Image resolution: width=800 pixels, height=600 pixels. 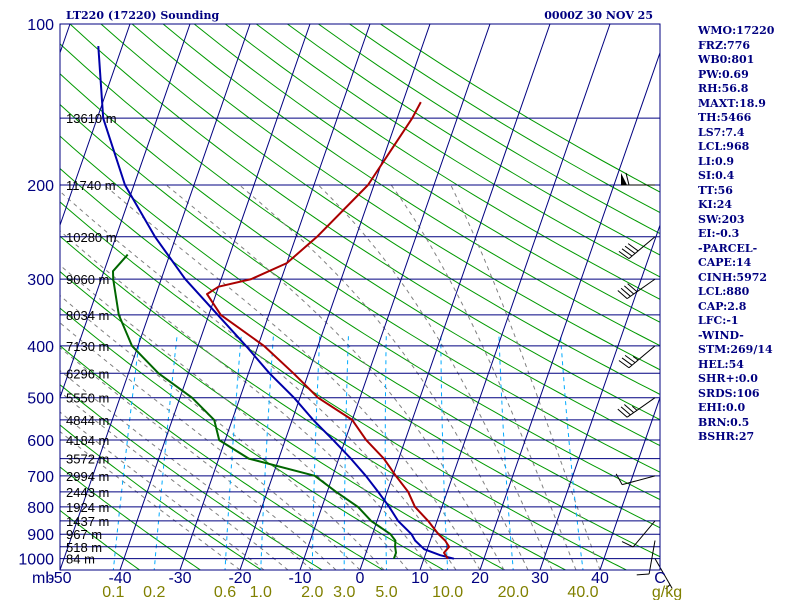 I want to click on pressure-tick-label: 500, so click(x=40, y=399).